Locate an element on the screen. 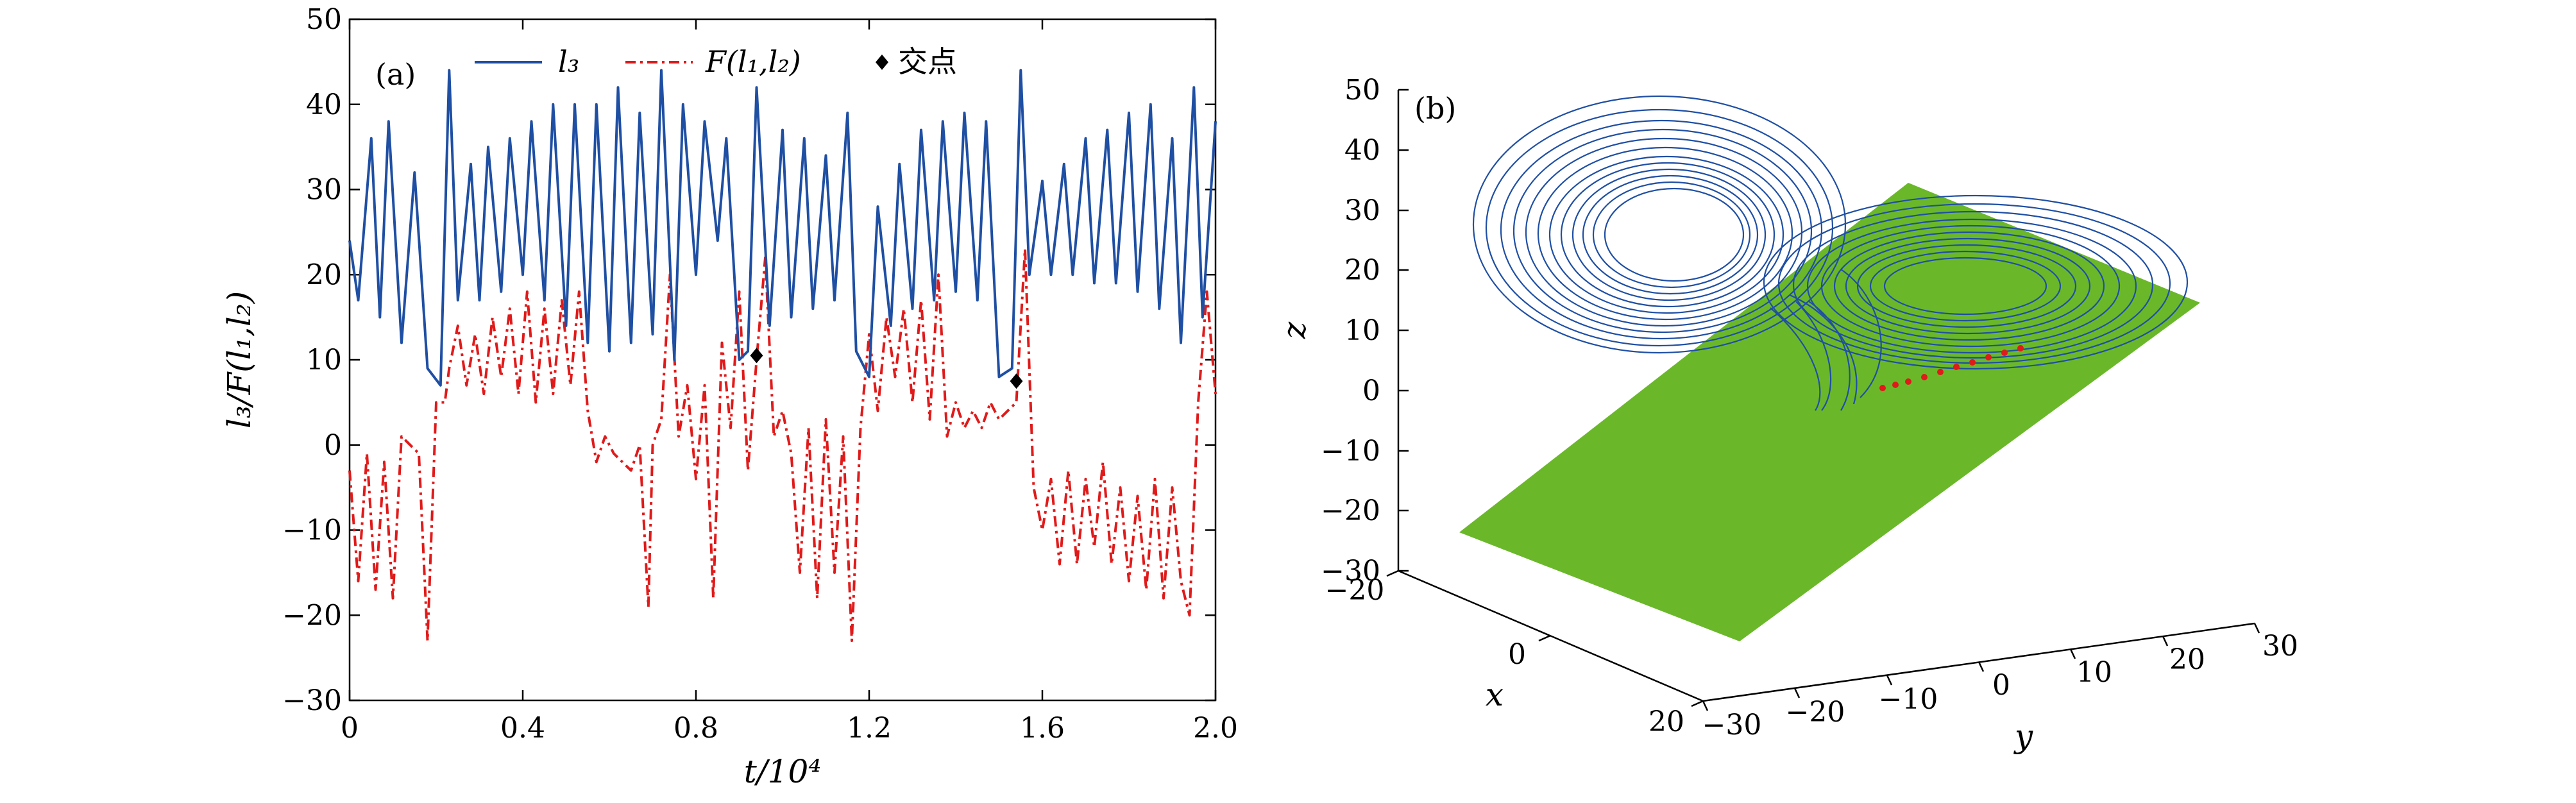 Image resolution: width=2576 pixels, height=803 pixels. x-tick-label: 2.0 is located at coordinates (1215, 728).